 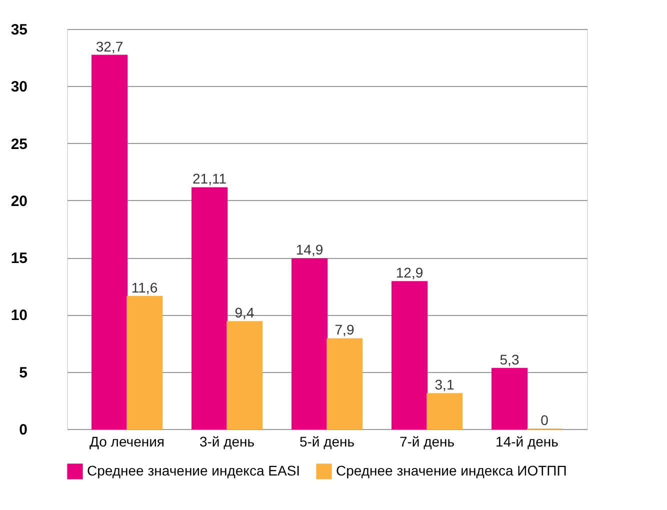 What do you see at coordinates (23, 430) in the screenshot?
I see `y-tick-label: 0` at bounding box center [23, 430].